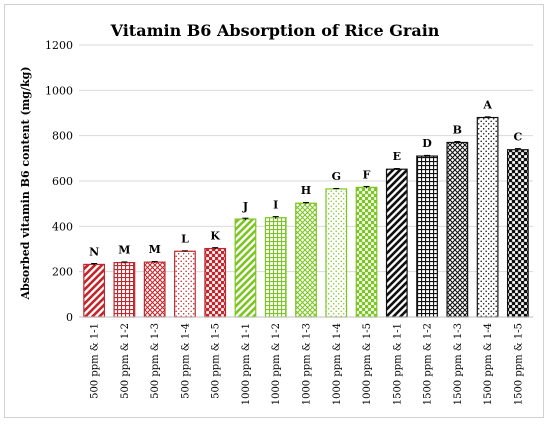 The height and width of the screenshot is (424, 550). Describe the element at coordinates (59, 90) in the screenshot. I see `y-tick-label: 1000` at that location.